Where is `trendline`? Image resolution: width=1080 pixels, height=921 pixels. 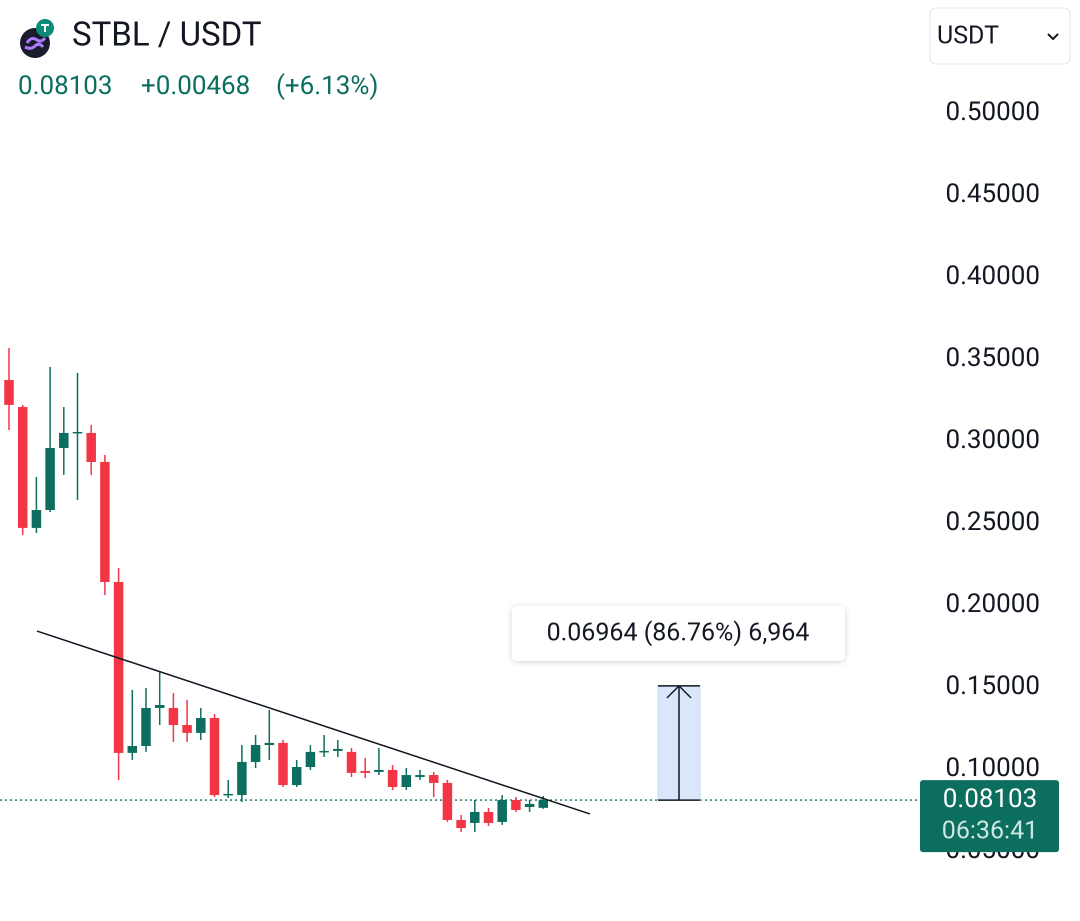
trendline is located at coordinates (313, 722).